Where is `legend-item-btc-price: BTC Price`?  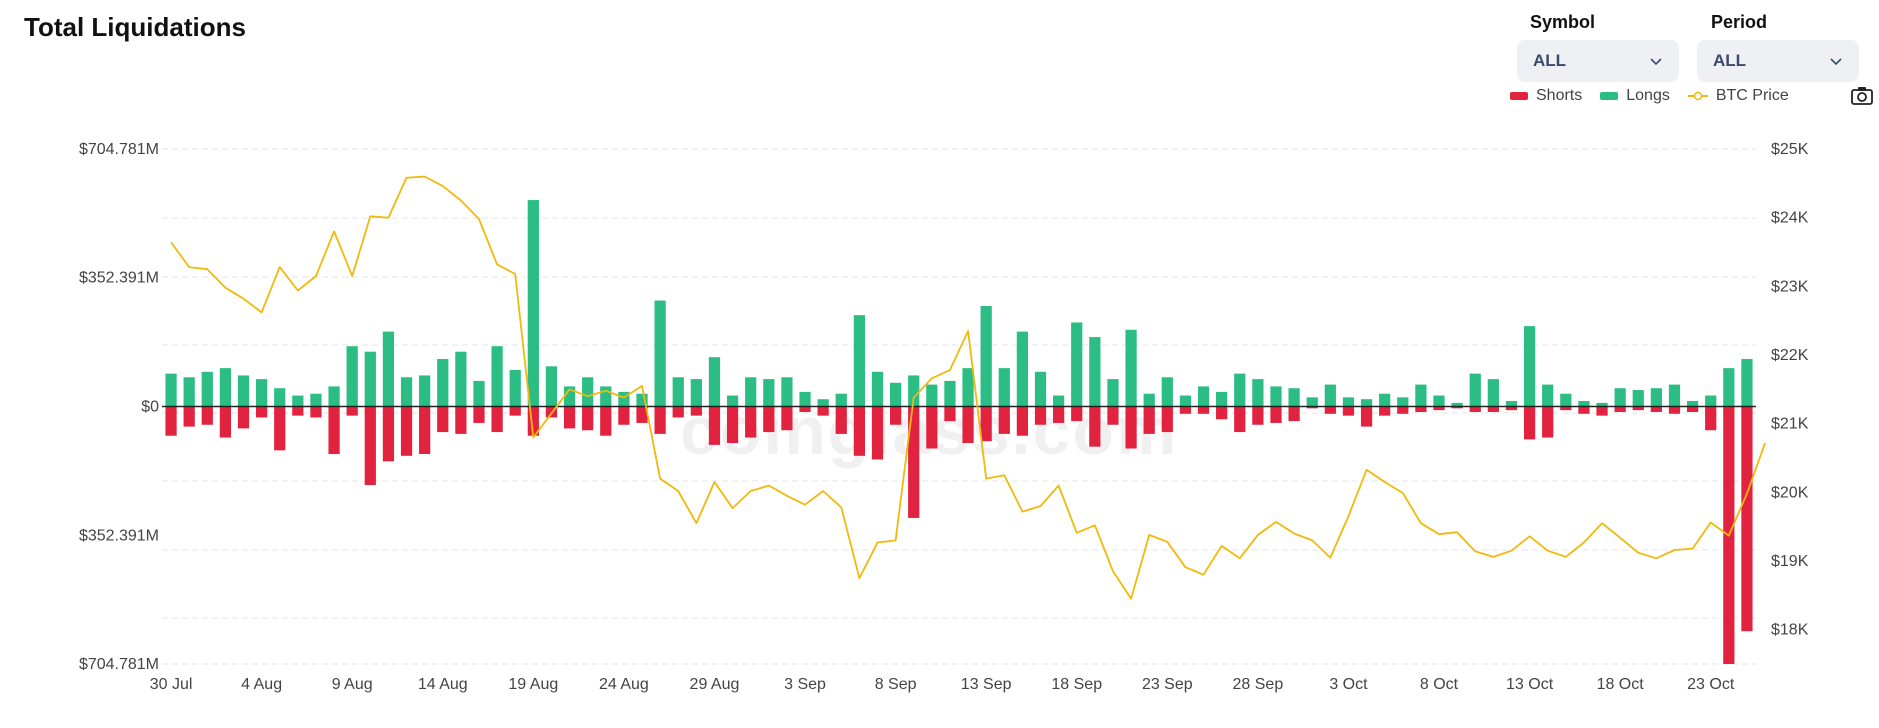
legend-item-btc-price: BTC Price is located at coordinates (1738, 96).